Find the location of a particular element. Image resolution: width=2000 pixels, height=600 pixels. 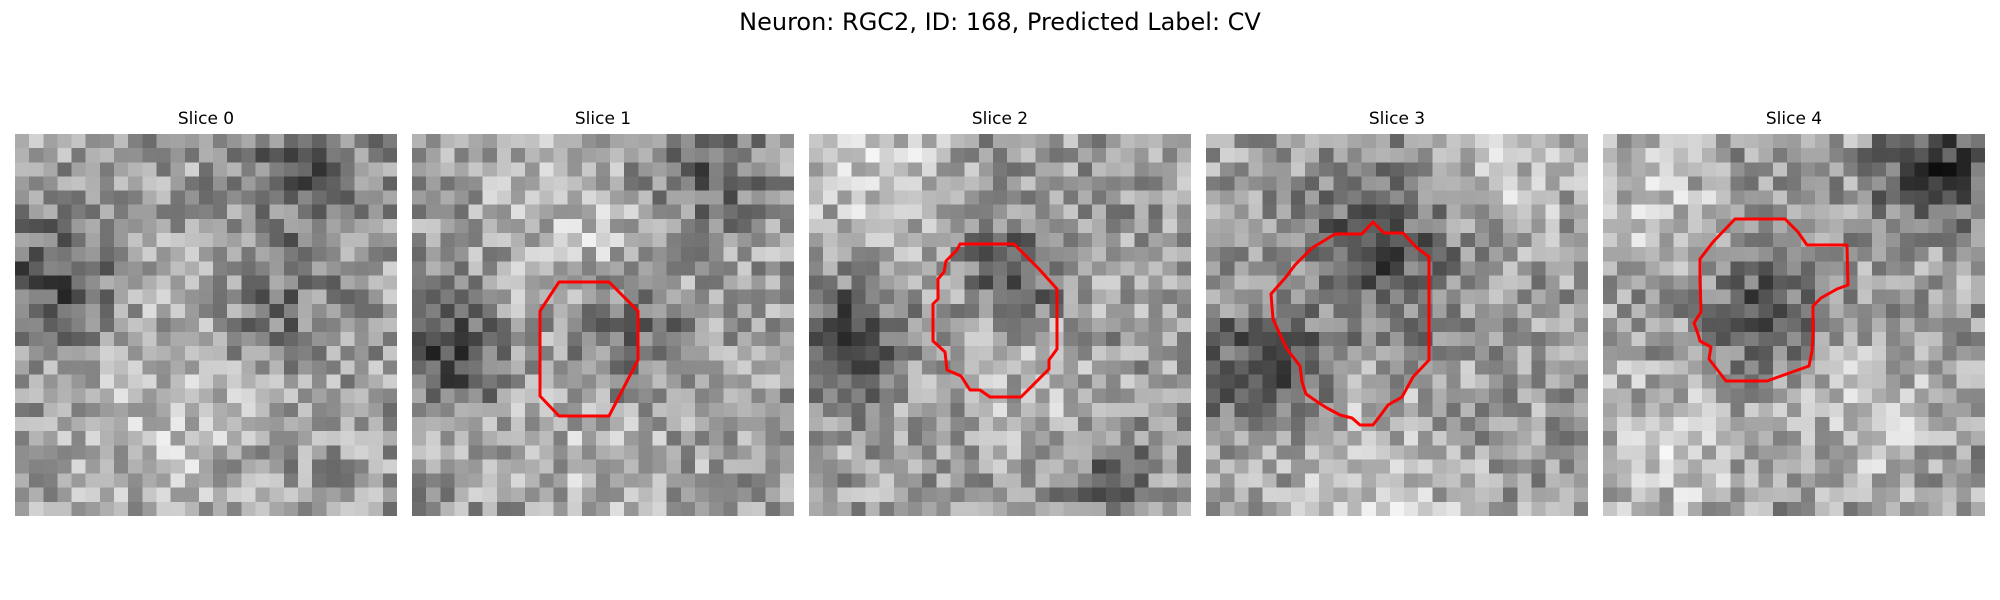

slice-title-2: Slice 2 is located at coordinates (1000, 119).